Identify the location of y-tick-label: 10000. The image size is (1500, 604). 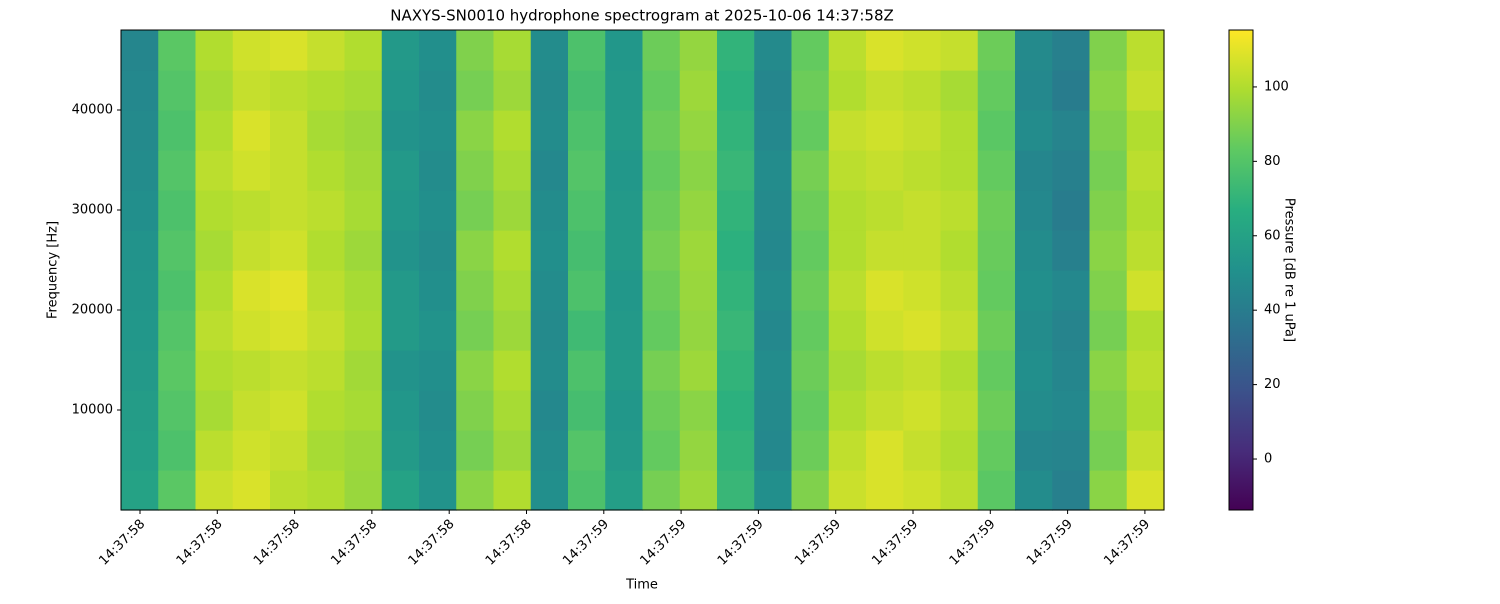
(92, 410).